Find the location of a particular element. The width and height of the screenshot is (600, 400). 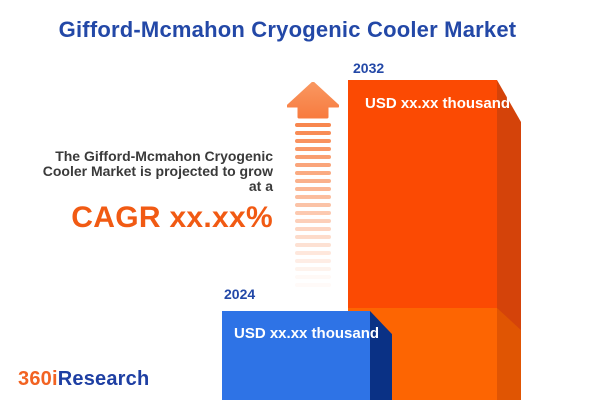

insight-line-1: The Gifford-Mcmahon Cryogenic is located at coordinates (164, 156).